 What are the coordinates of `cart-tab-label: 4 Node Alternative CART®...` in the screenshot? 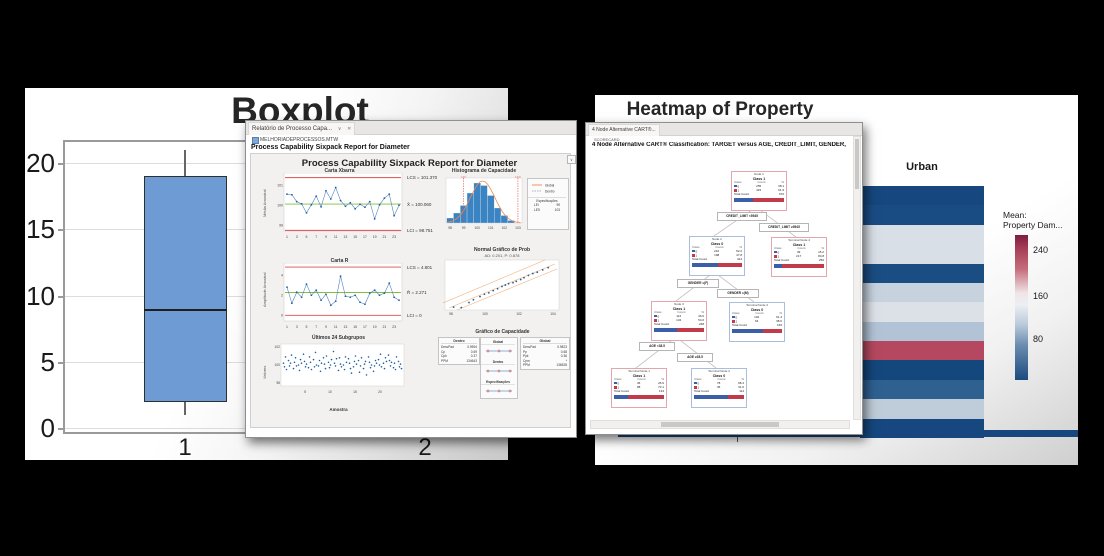 It's located at (624, 130).